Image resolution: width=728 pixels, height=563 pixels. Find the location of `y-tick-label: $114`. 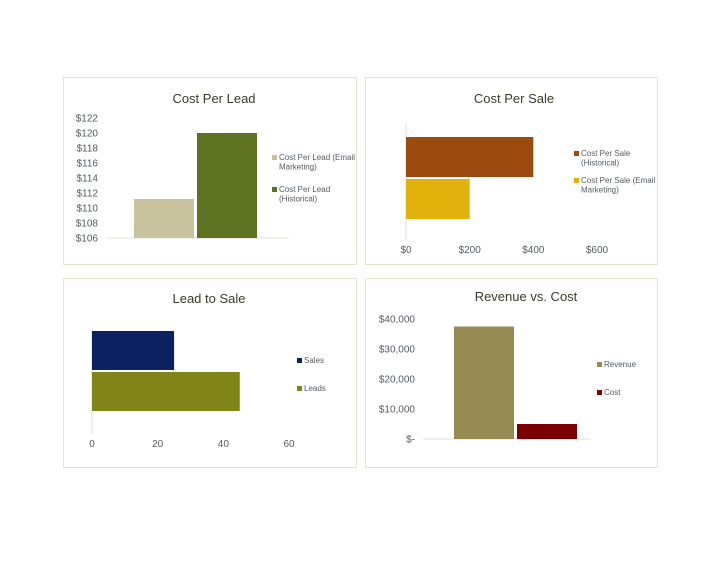

y-tick-label: $114 is located at coordinates (87, 179).